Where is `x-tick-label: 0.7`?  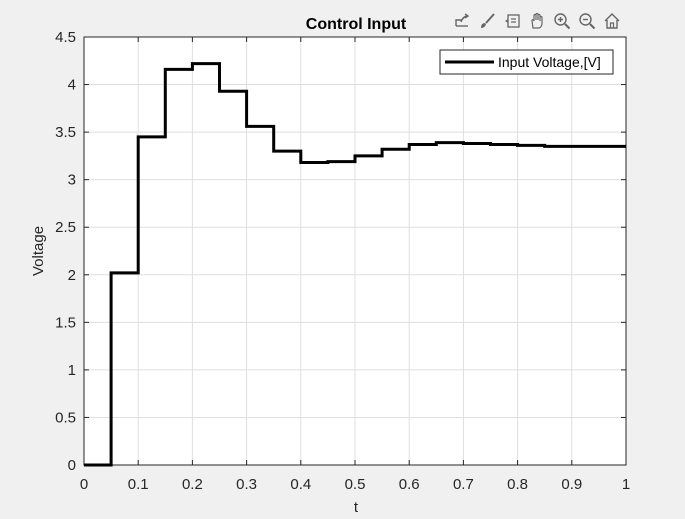
x-tick-label: 0.7 is located at coordinates (463, 484).